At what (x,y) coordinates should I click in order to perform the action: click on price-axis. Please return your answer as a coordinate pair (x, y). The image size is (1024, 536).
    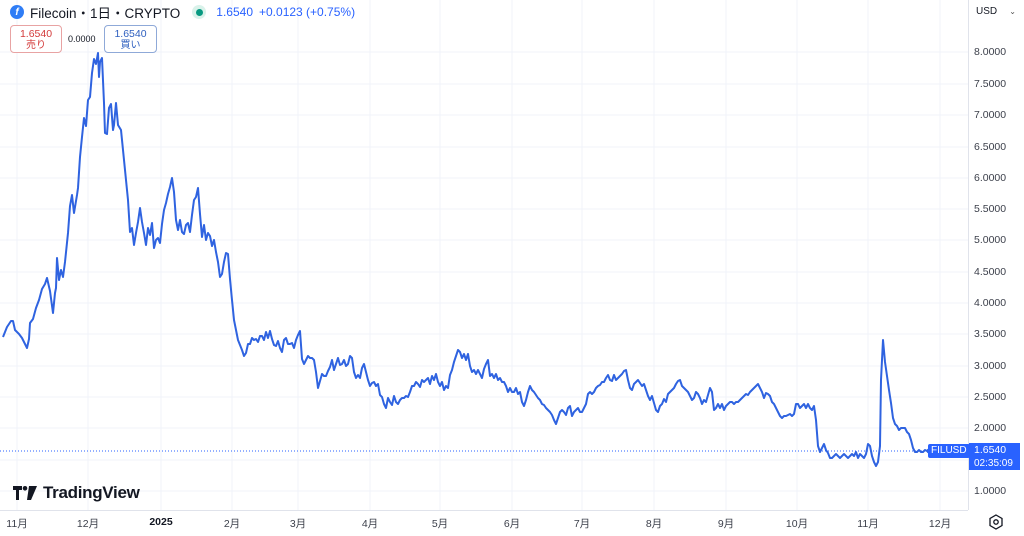
    Looking at the image, I should click on (996, 255).